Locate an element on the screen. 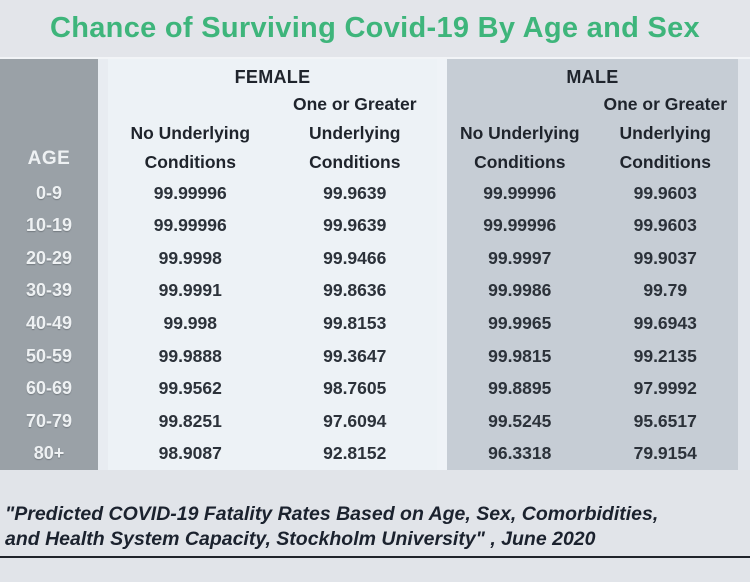  female-data-row: 98.9087 92.8152 is located at coordinates (272, 454).